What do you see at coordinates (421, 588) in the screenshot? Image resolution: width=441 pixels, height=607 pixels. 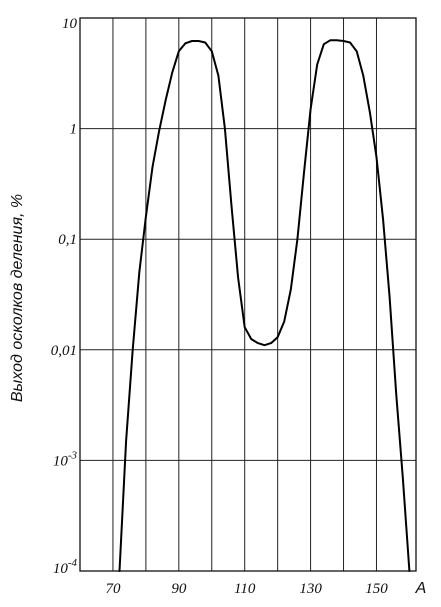 I see `x-axis-label: A` at bounding box center [421, 588].